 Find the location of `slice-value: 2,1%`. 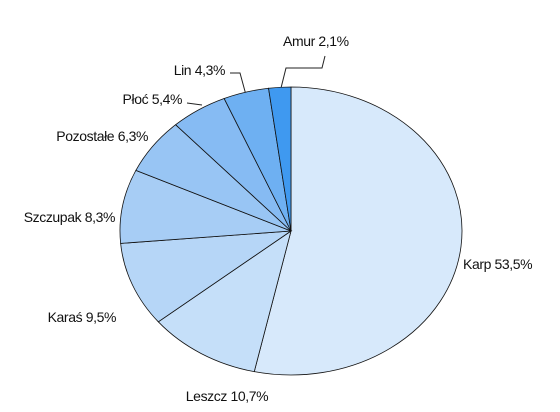

slice-value: 2,1% is located at coordinates (333, 41).